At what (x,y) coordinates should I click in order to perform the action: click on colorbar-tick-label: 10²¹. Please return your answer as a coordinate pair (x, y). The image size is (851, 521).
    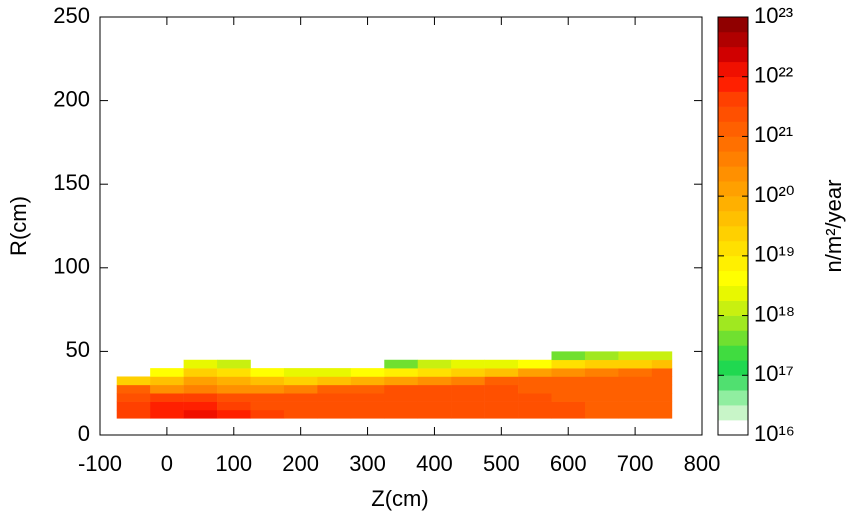
    Looking at the image, I should click on (773, 134).